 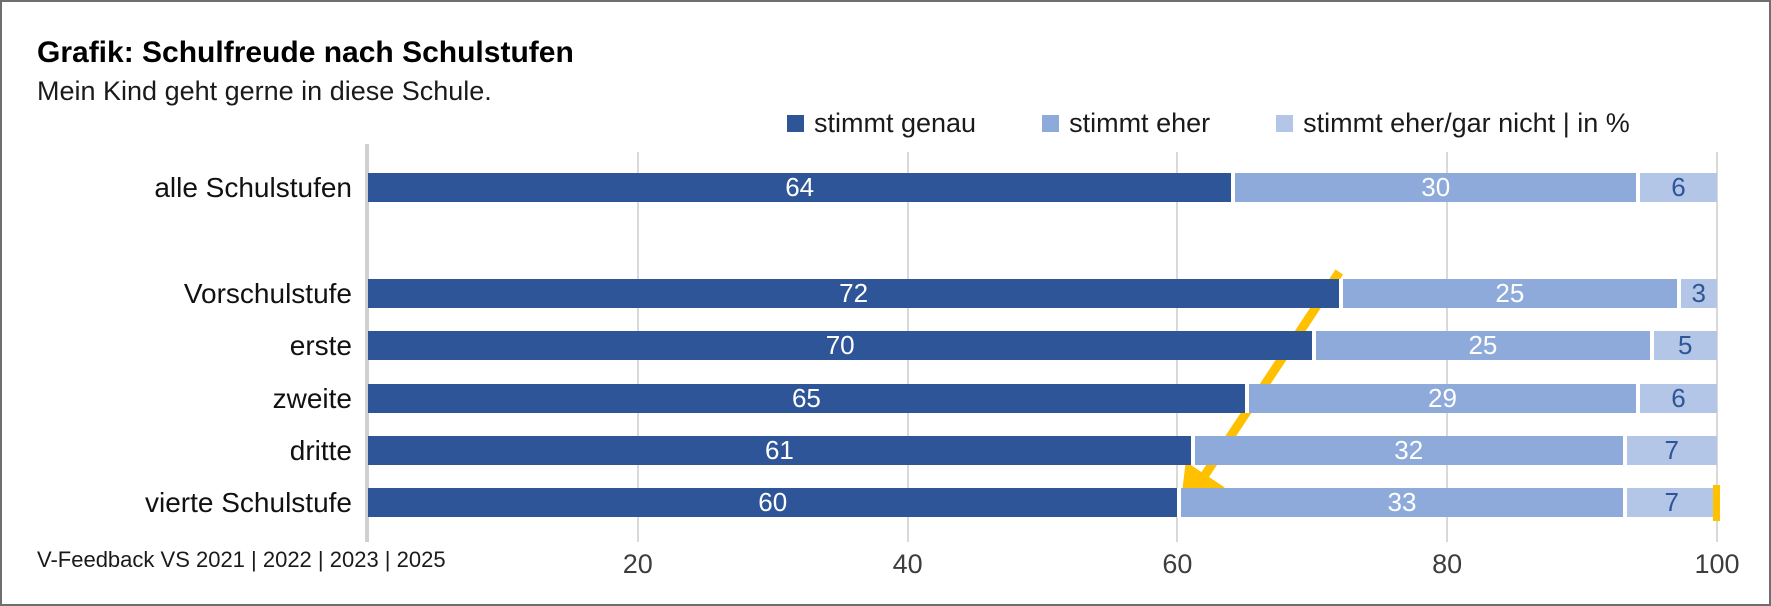 I want to click on bar-row-1: alle Schulstufen 64 30 6, so click(x=935, y=187).